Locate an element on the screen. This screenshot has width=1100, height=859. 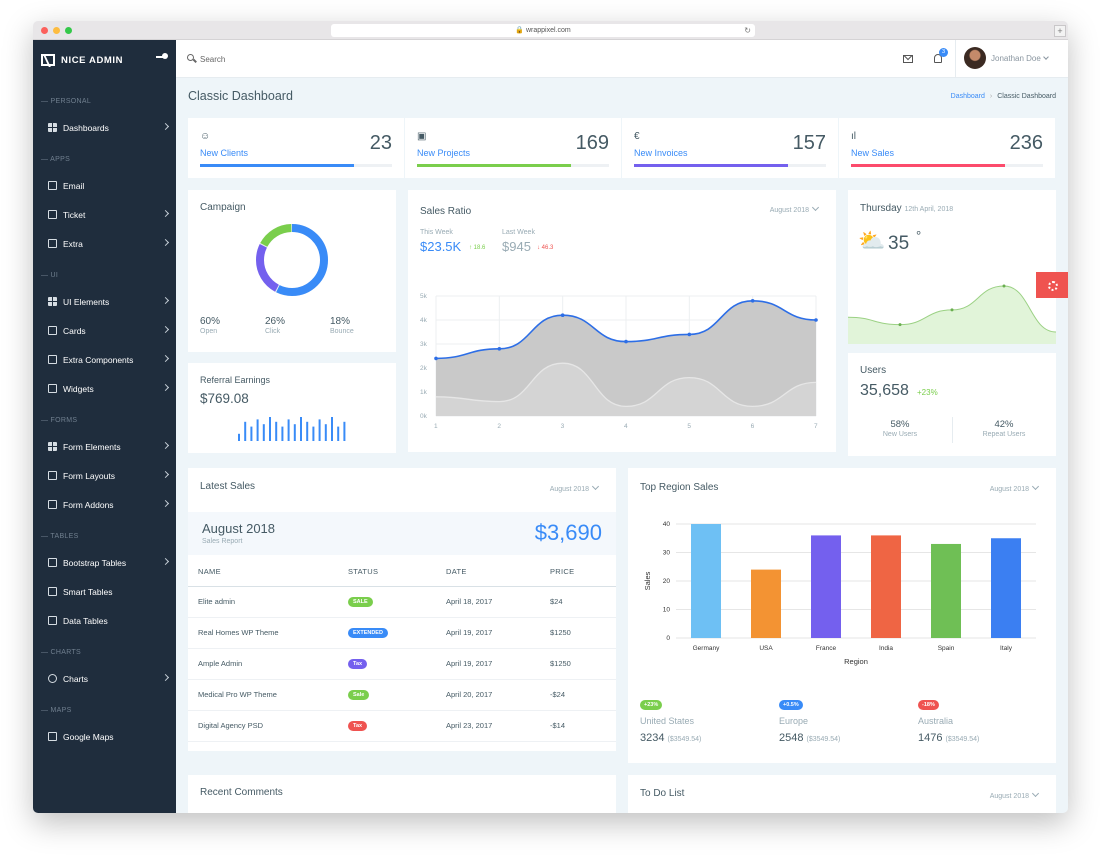
region-value-row: 2548 ($3549.54) is located at coordinates (809, 738).